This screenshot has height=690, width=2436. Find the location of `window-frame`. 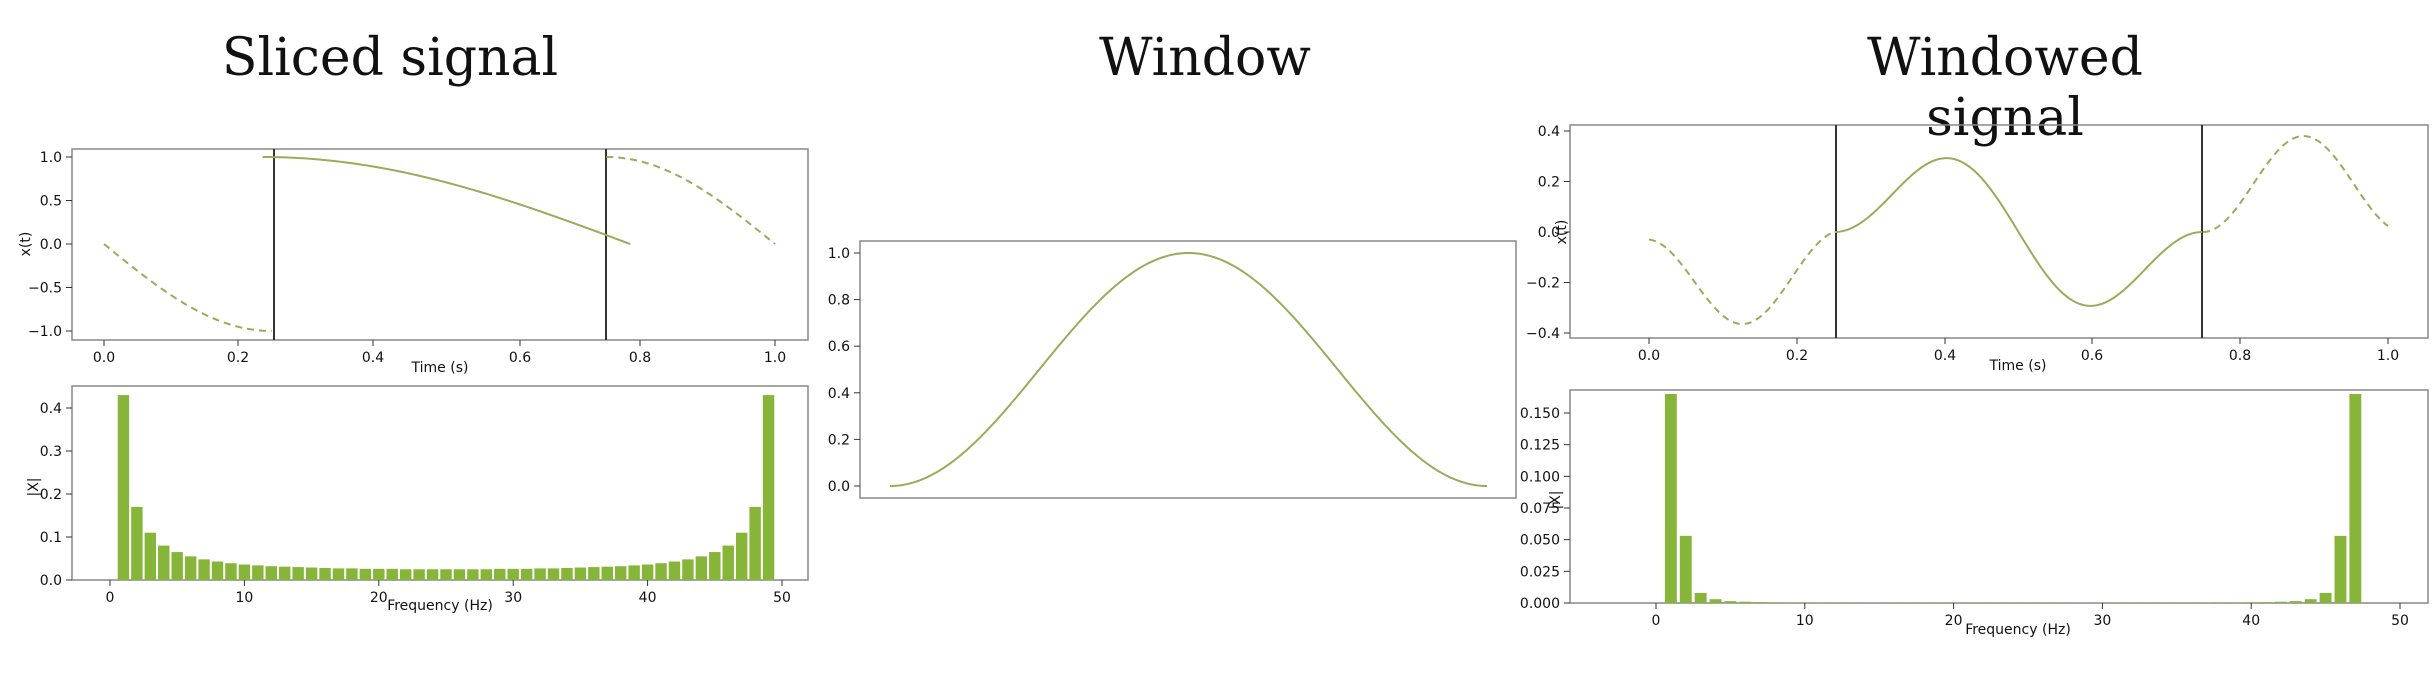

window-frame is located at coordinates (1188, 369).